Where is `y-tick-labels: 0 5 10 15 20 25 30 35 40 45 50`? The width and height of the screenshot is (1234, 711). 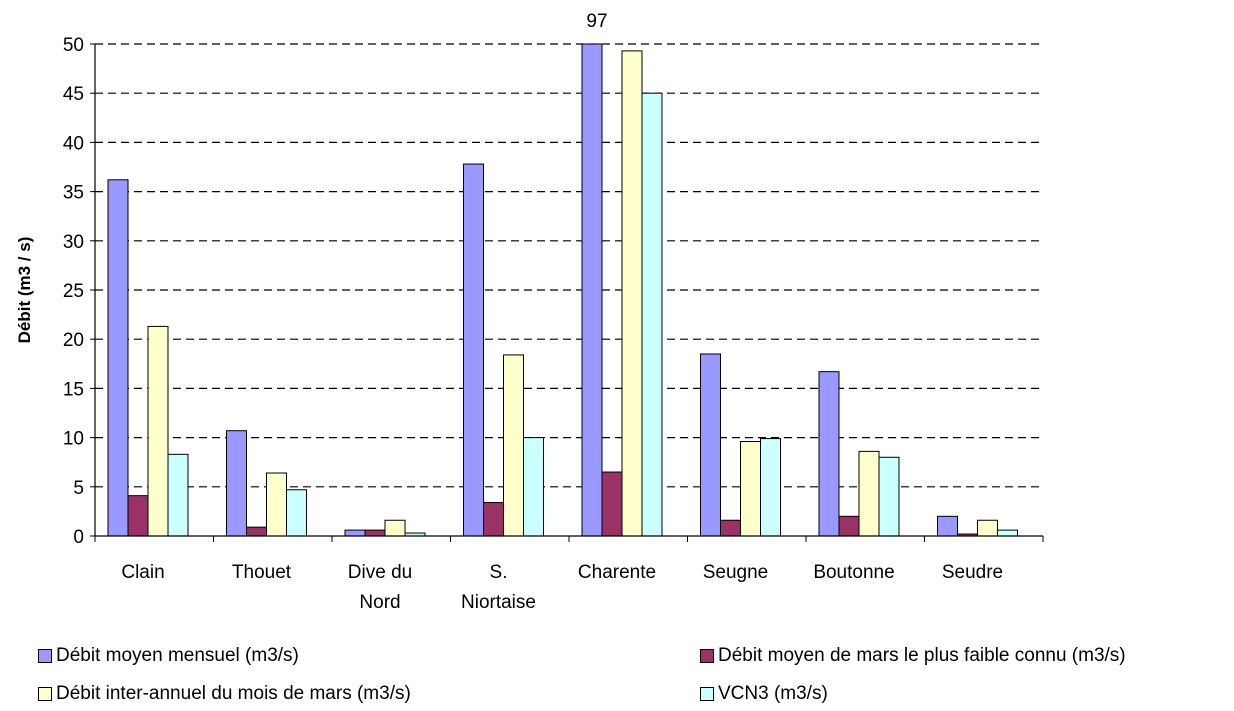
y-tick-labels: 0 5 10 15 20 25 30 35 40 45 50 is located at coordinates (73, 291).